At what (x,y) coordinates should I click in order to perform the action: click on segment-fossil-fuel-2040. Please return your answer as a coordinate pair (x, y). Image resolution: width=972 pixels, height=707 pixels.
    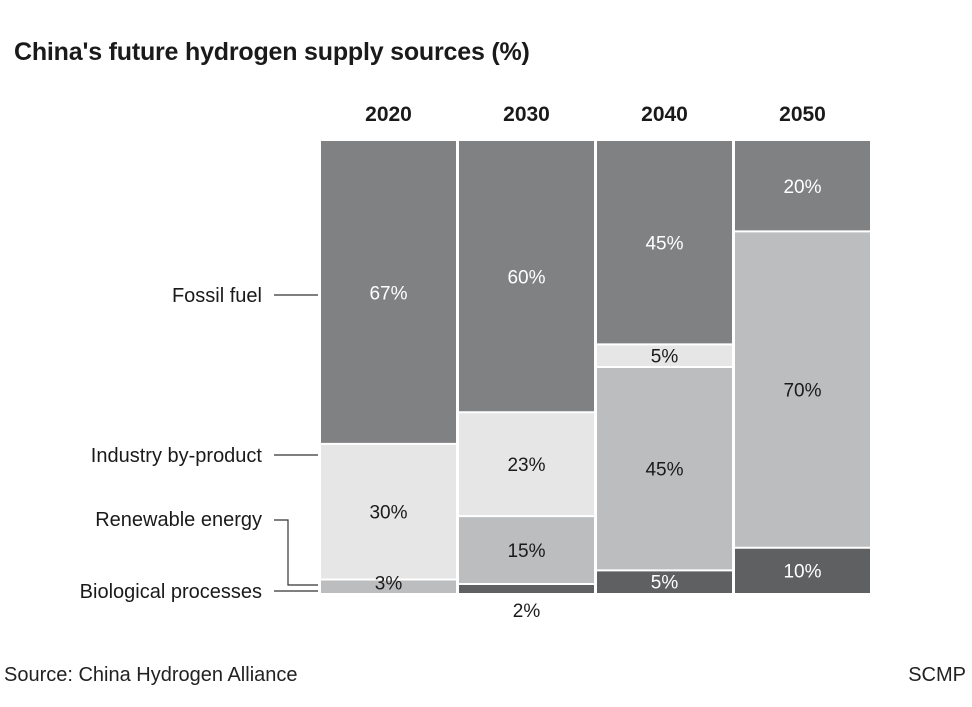
    Looking at the image, I should click on (664, 243).